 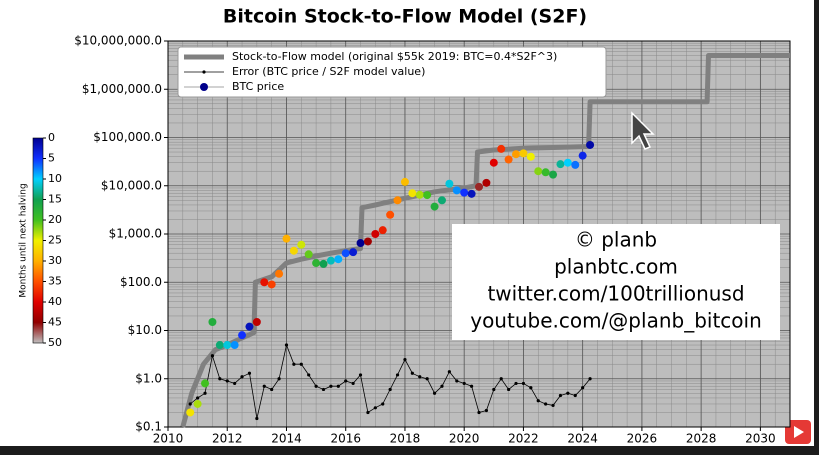 I want to click on x-tick-label: 2028, so click(x=701, y=439).